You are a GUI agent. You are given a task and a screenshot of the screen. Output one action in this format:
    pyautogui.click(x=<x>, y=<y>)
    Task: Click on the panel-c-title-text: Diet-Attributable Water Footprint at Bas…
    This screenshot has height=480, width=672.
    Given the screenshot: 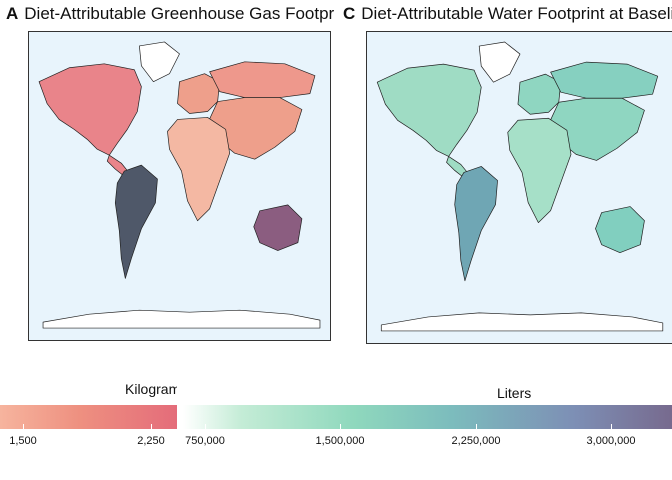 What is the action you would take?
    pyautogui.click(x=516, y=13)
    